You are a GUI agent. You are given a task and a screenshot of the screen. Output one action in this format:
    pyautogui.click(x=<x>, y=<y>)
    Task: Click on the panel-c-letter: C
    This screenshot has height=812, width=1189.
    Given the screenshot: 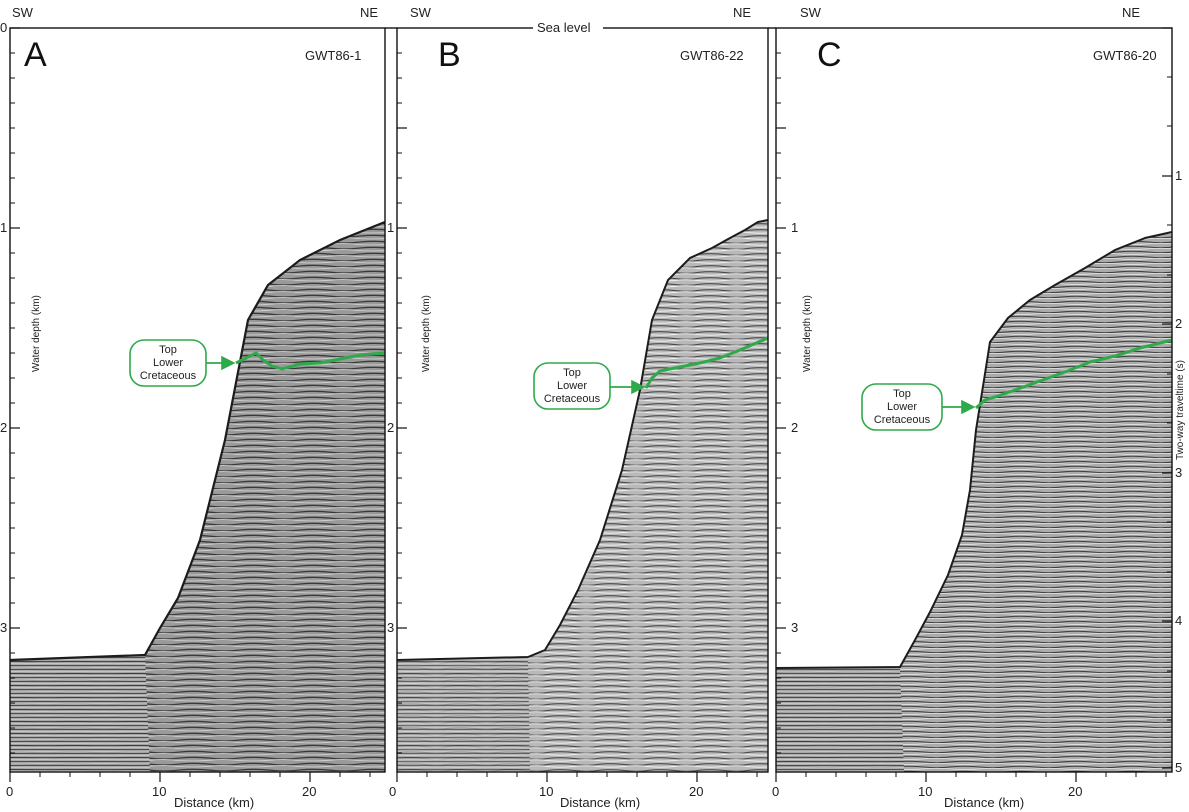 What is the action you would take?
    pyautogui.click(x=829, y=55)
    